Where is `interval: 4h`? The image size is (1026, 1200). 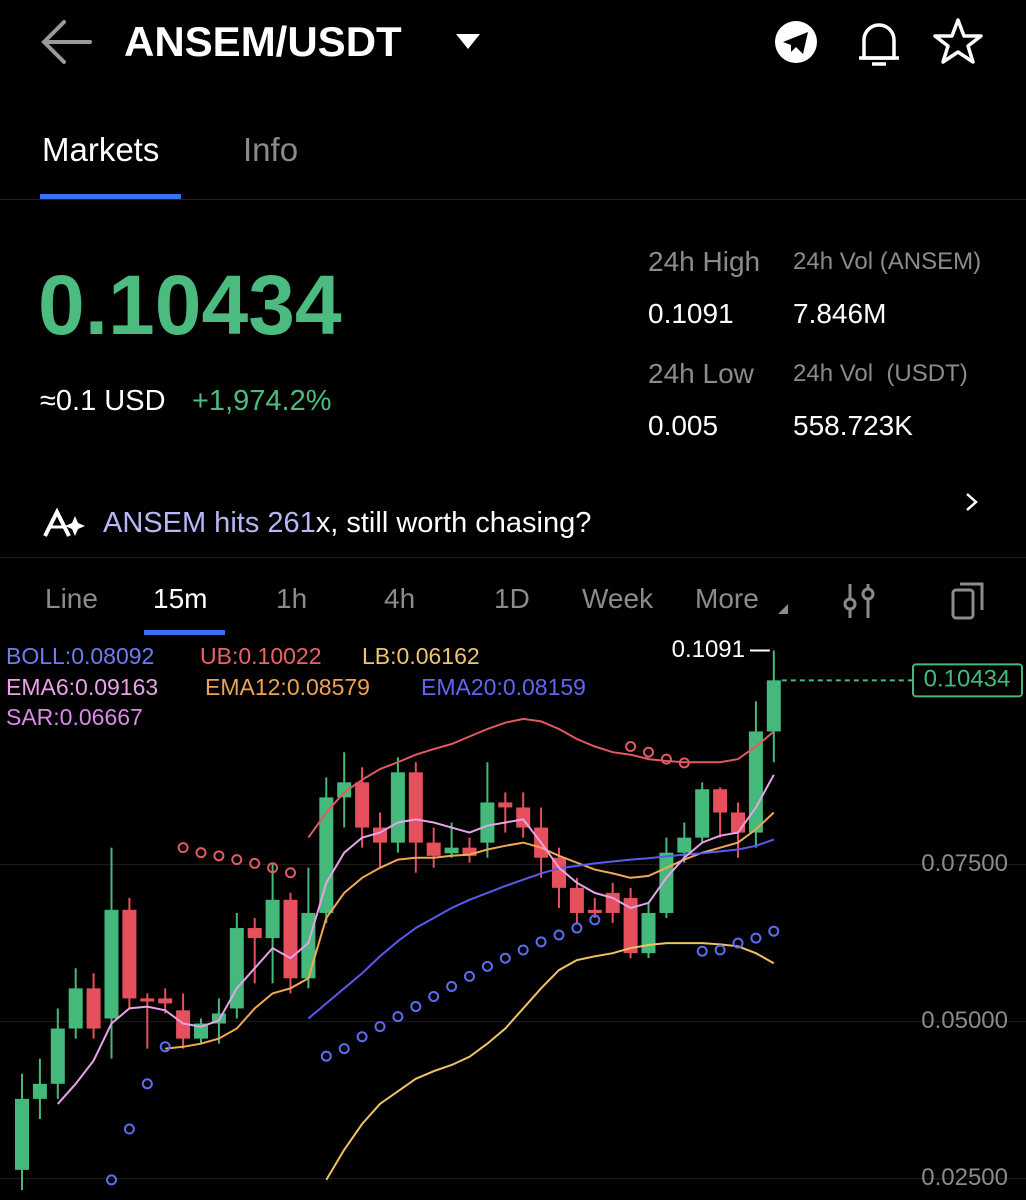 interval: 4h is located at coordinates (400, 598).